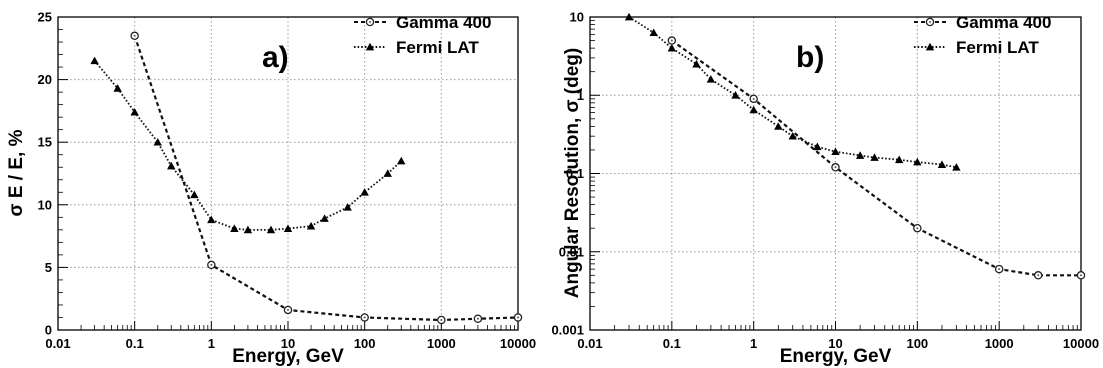  Describe the element at coordinates (575, 173) in the screenshot. I see `y-tick-label: 0.1` at that location.